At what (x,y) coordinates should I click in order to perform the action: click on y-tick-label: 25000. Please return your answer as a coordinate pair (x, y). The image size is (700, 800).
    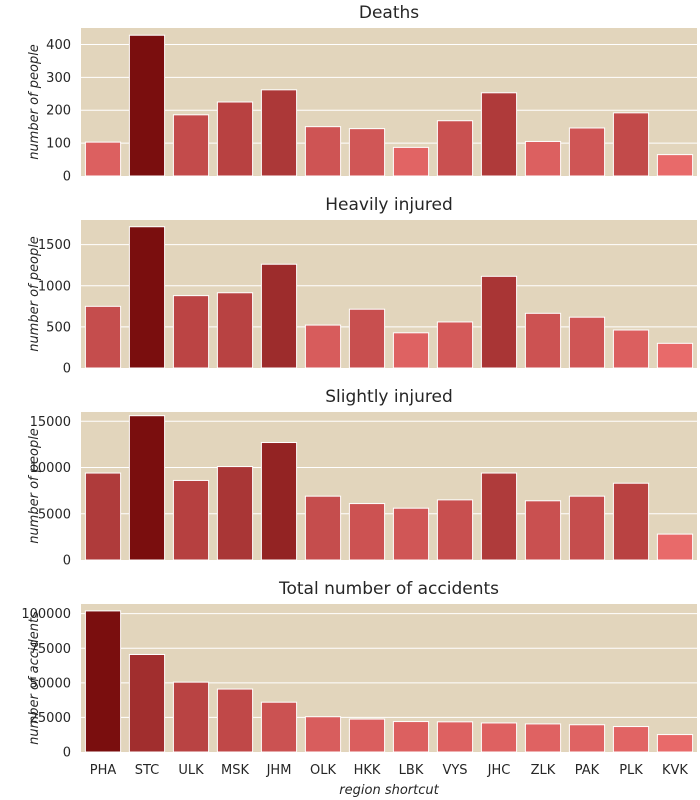
    Looking at the image, I should click on (50, 718).